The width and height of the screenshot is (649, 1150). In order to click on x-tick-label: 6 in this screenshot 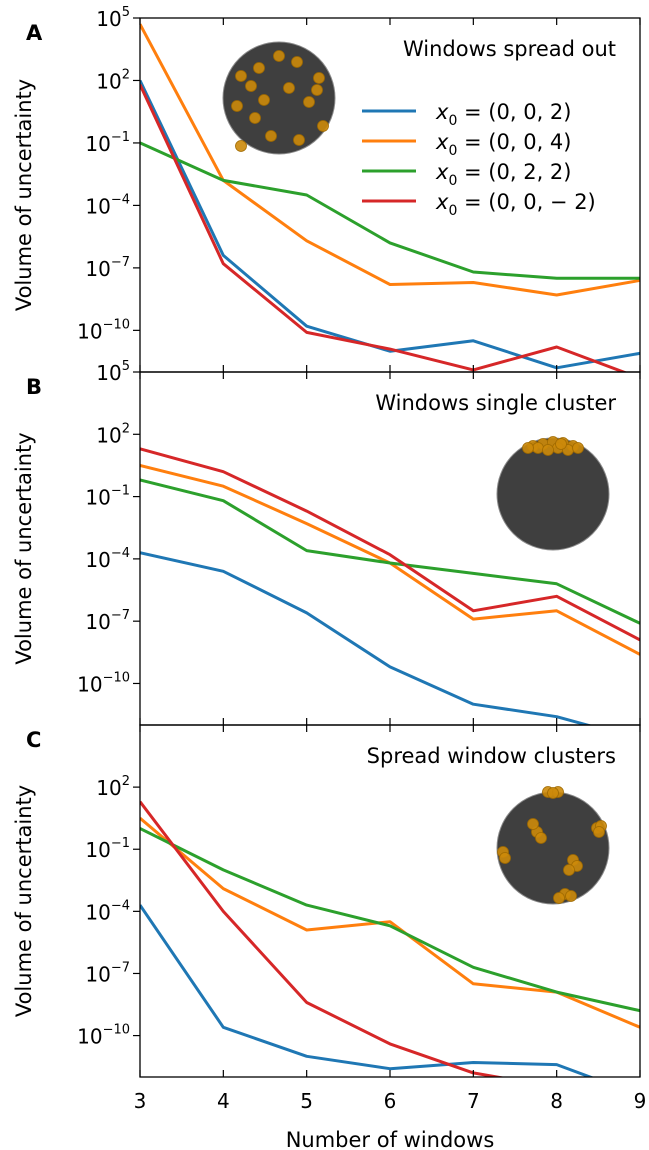, I will do `click(390, 1101)`.